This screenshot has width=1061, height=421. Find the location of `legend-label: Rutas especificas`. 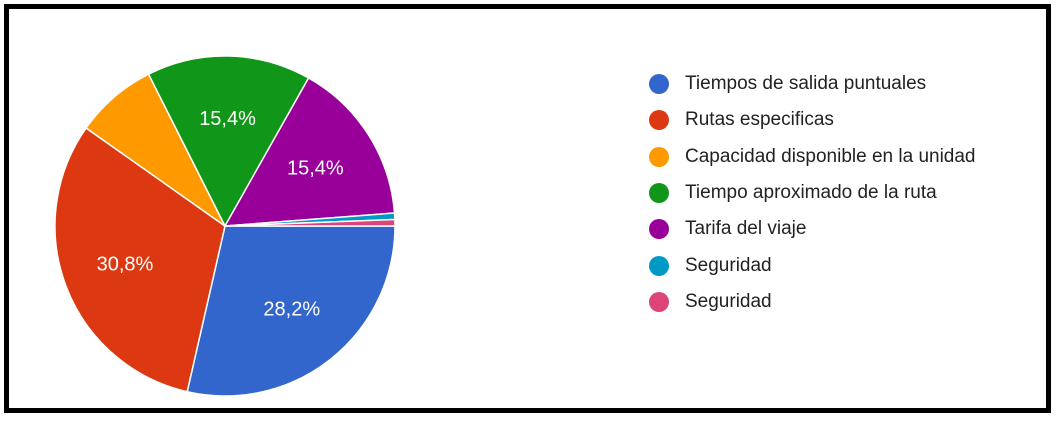

legend-label: Rutas especificas is located at coordinates (759, 120).